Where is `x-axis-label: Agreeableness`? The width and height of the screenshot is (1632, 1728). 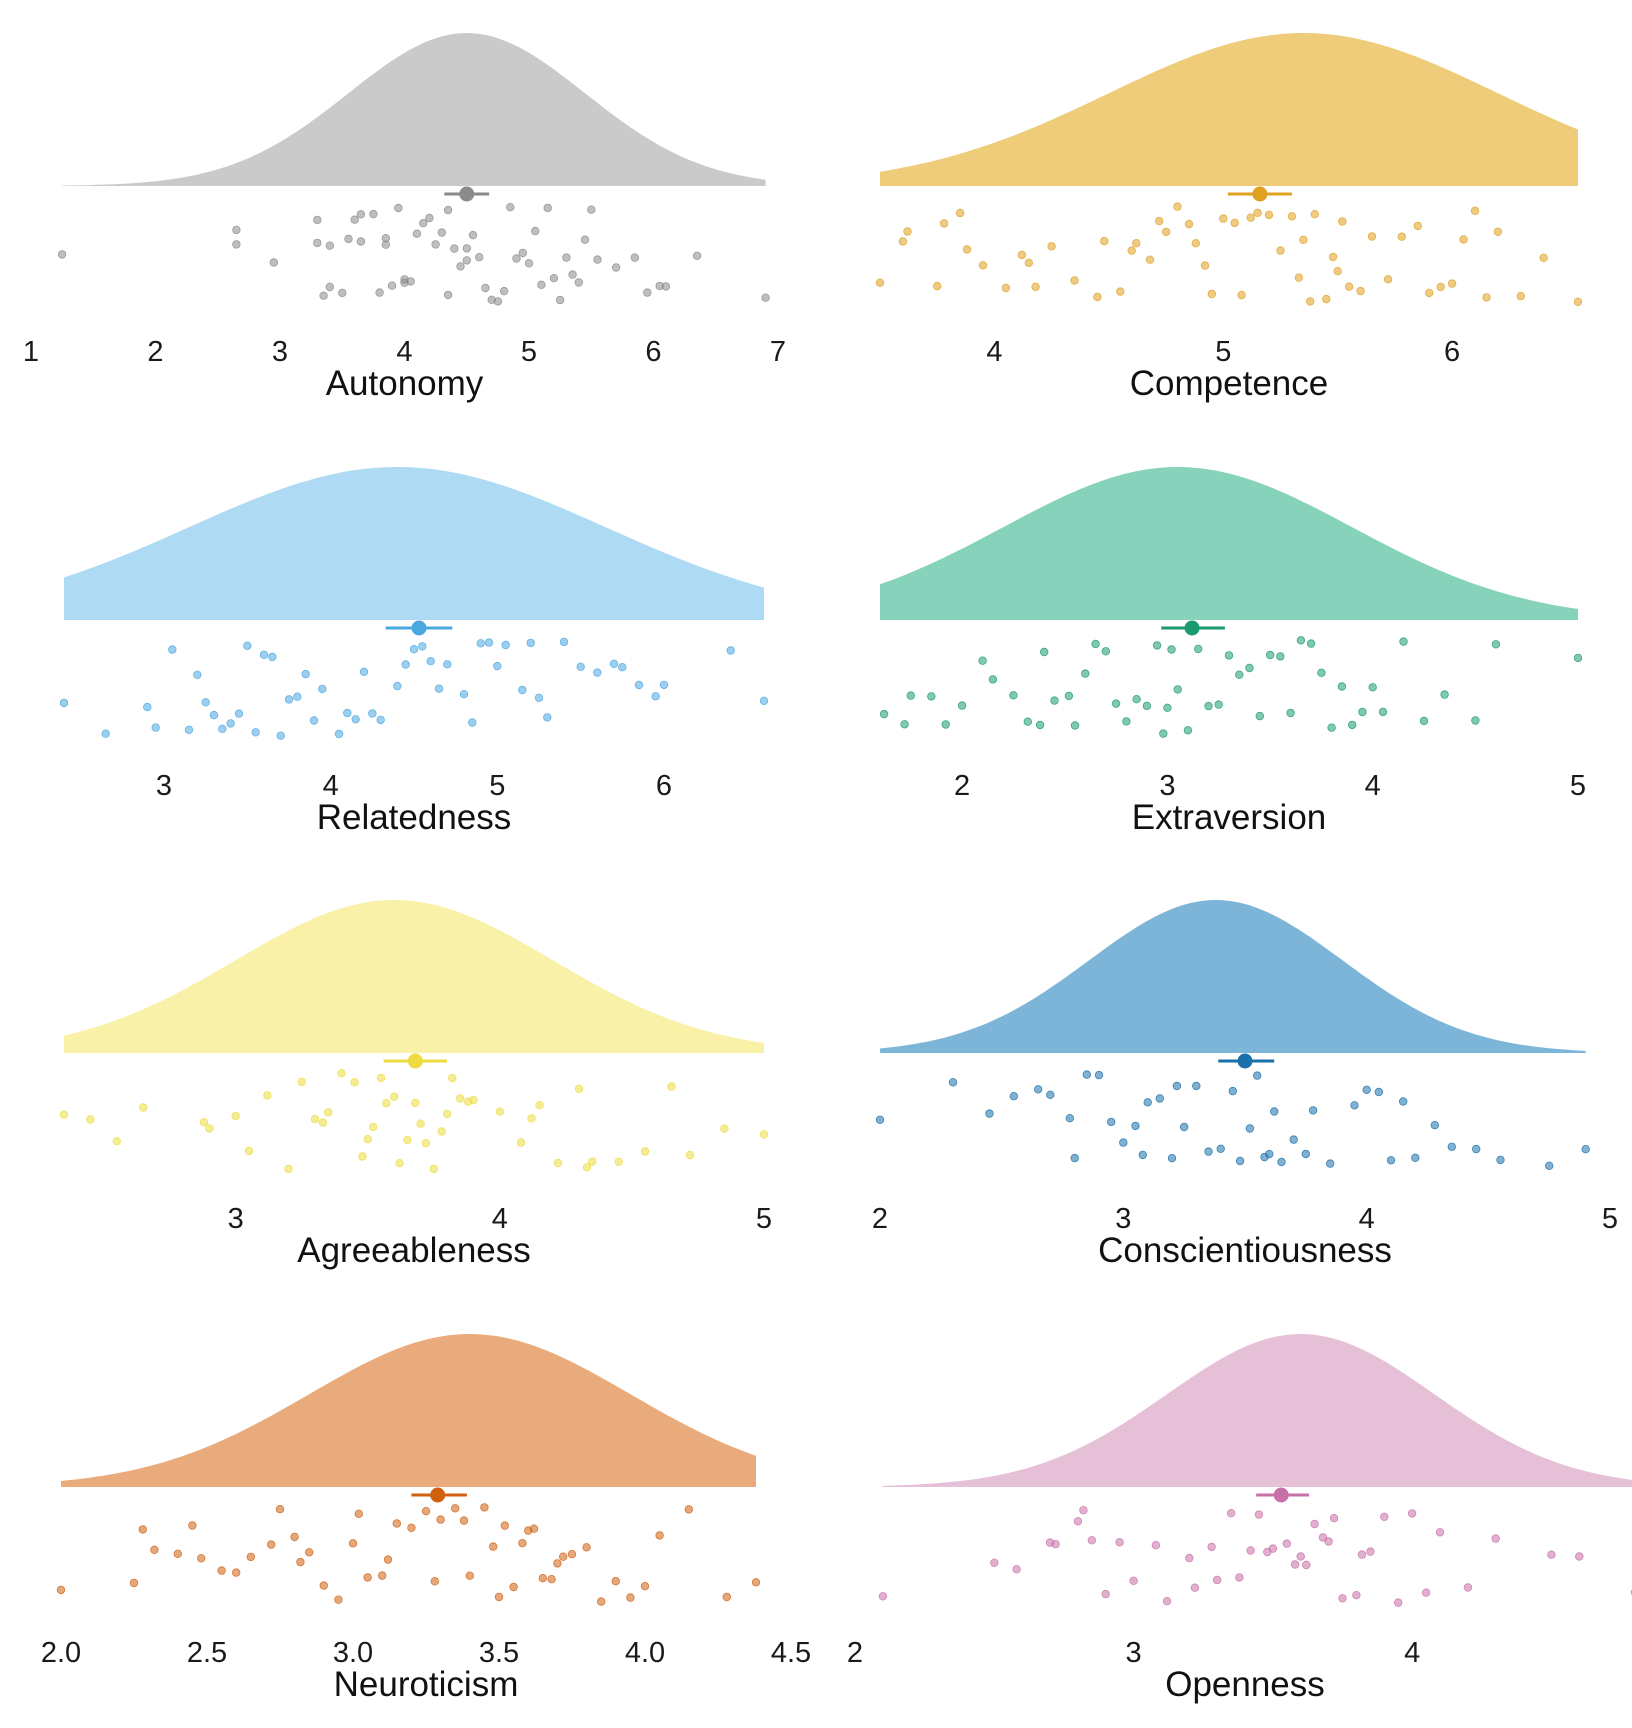 x-axis-label: Agreeableness is located at coordinates (414, 1250).